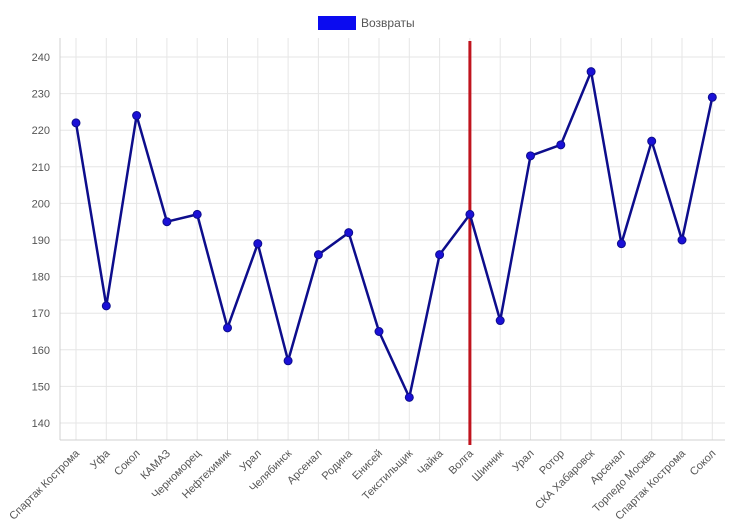  I want to click on y-tick-label: 180, so click(41, 278).